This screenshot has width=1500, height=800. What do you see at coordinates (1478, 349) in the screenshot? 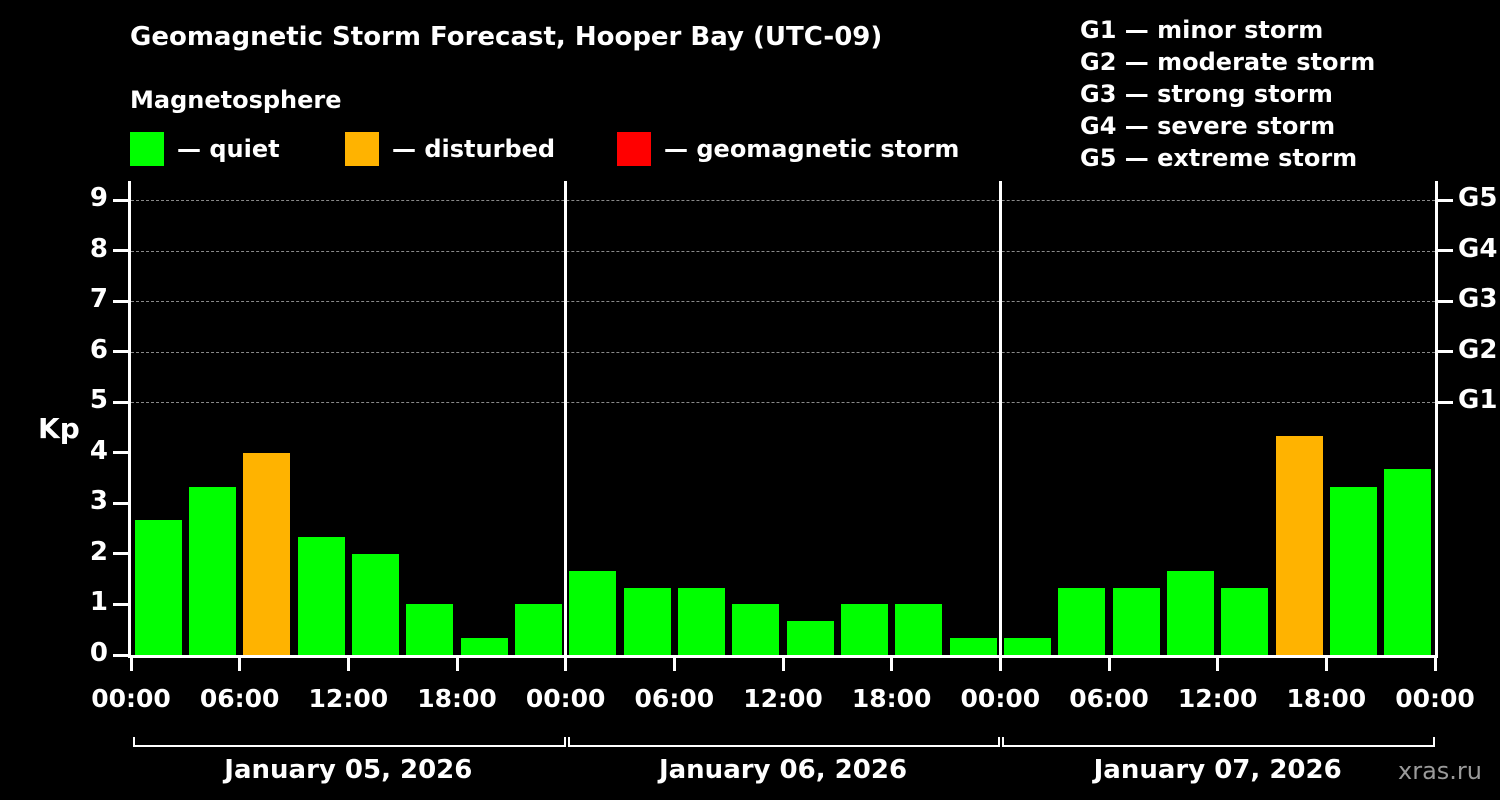
I see `g-tick-label: G2` at bounding box center [1478, 349].